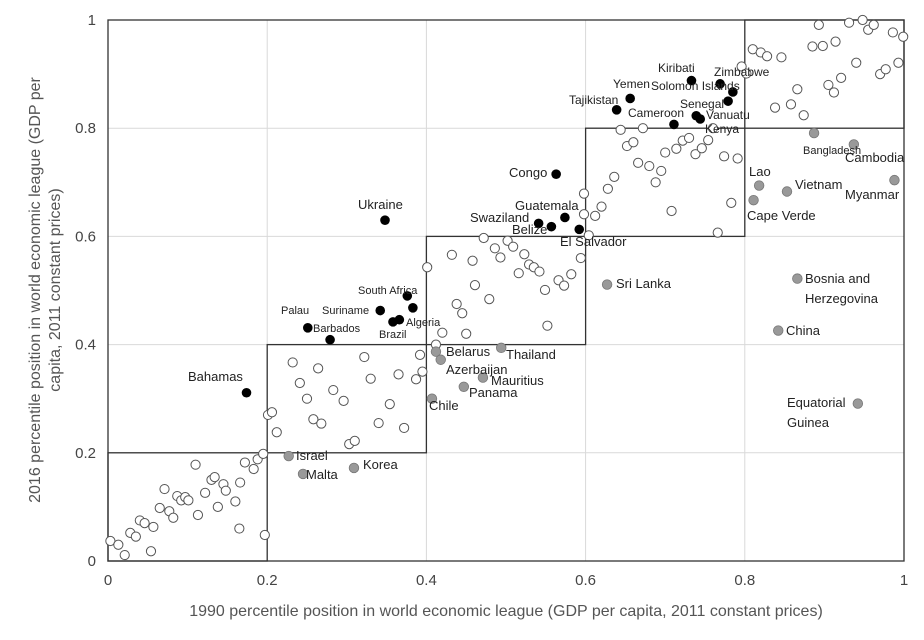 The width and height of the screenshot is (924, 640). Describe the element at coordinates (816, 402) in the screenshot. I see `point-label: Equatorial` at that location.